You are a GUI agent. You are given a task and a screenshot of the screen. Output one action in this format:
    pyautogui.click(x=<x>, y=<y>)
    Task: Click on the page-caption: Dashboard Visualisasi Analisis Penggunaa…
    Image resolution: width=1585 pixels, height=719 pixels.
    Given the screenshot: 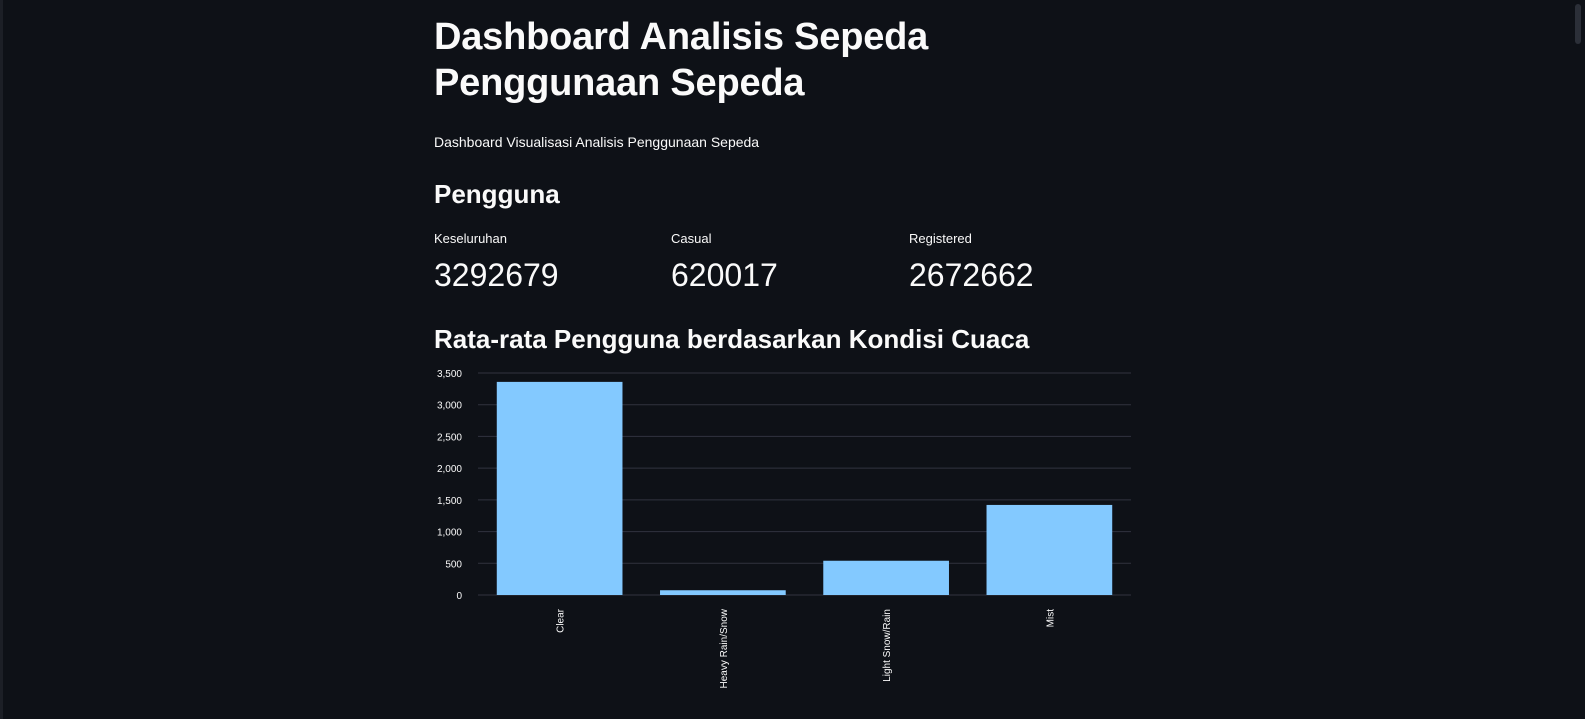 What is the action you would take?
    pyautogui.click(x=597, y=142)
    